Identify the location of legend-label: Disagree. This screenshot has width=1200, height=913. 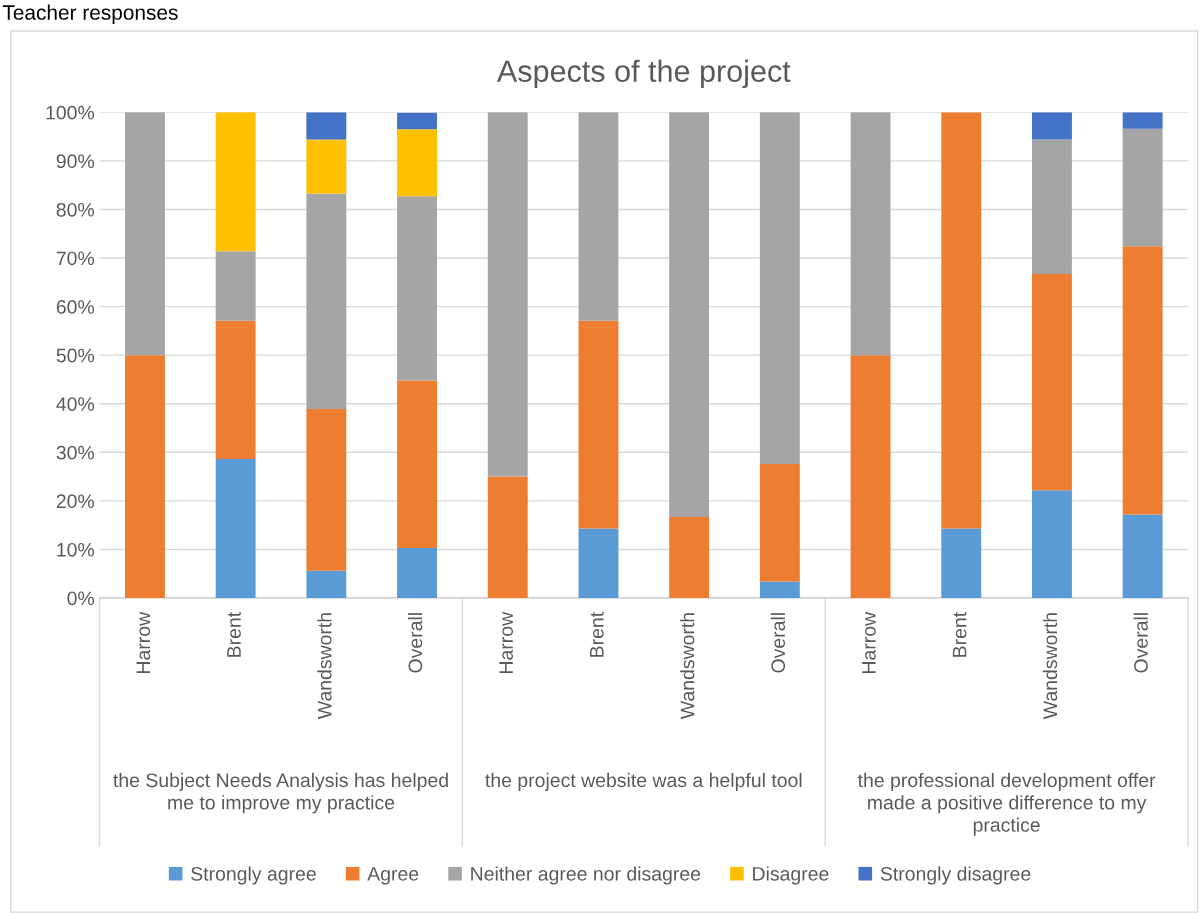
(791, 875).